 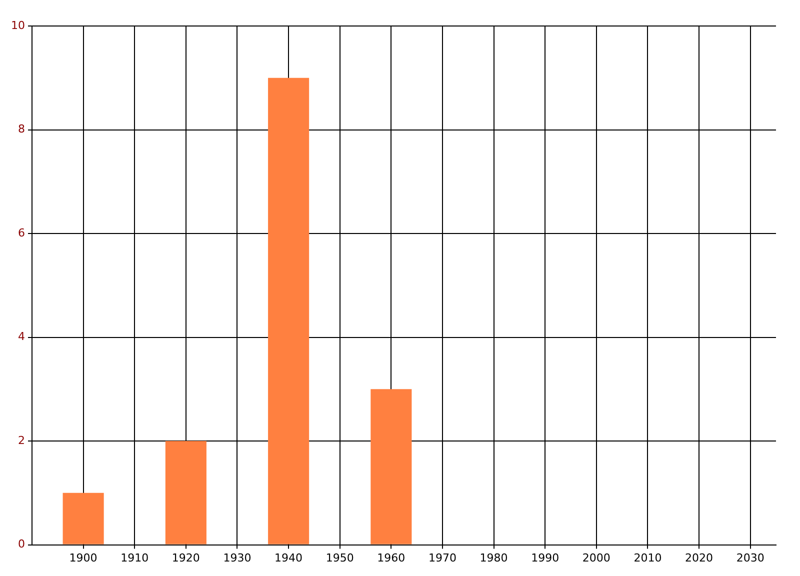 What do you see at coordinates (237, 557) in the screenshot?
I see `x-tick-label: 1930` at bounding box center [237, 557].